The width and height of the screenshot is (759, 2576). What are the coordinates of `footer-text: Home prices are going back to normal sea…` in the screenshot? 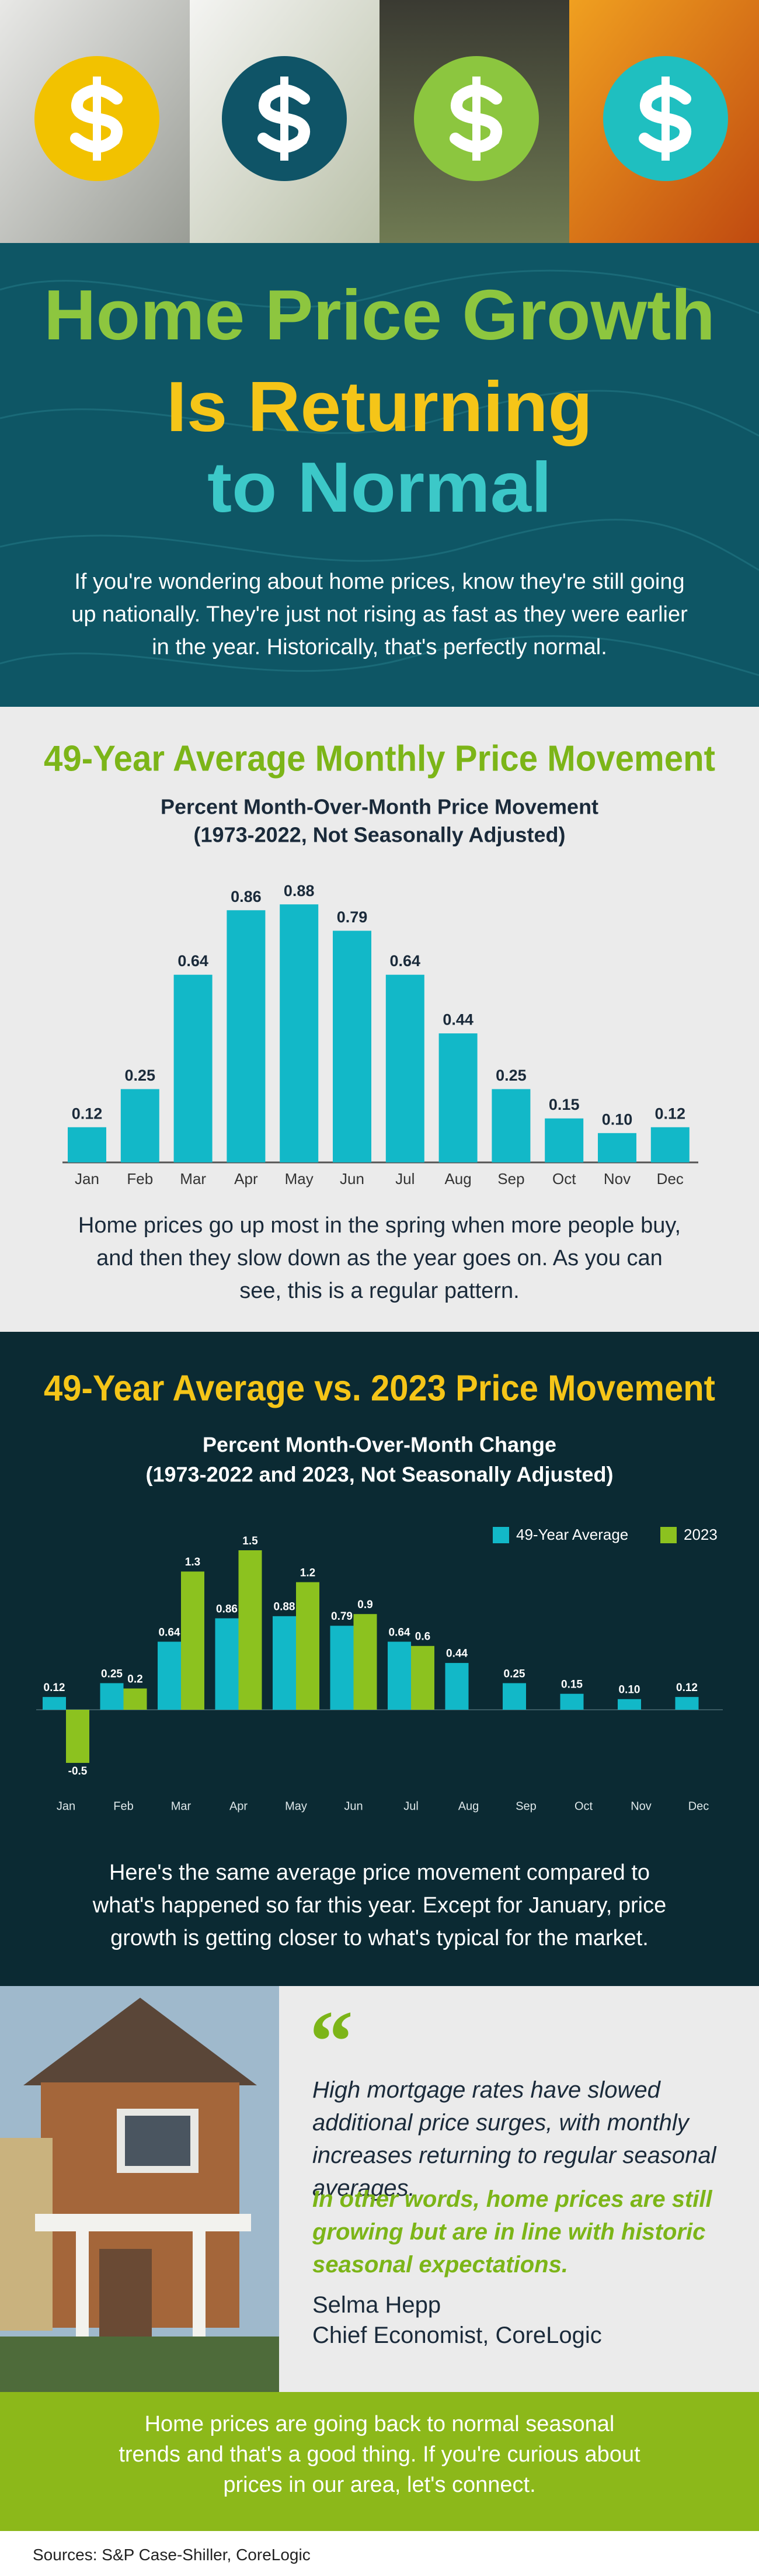 It's located at (379, 2454).